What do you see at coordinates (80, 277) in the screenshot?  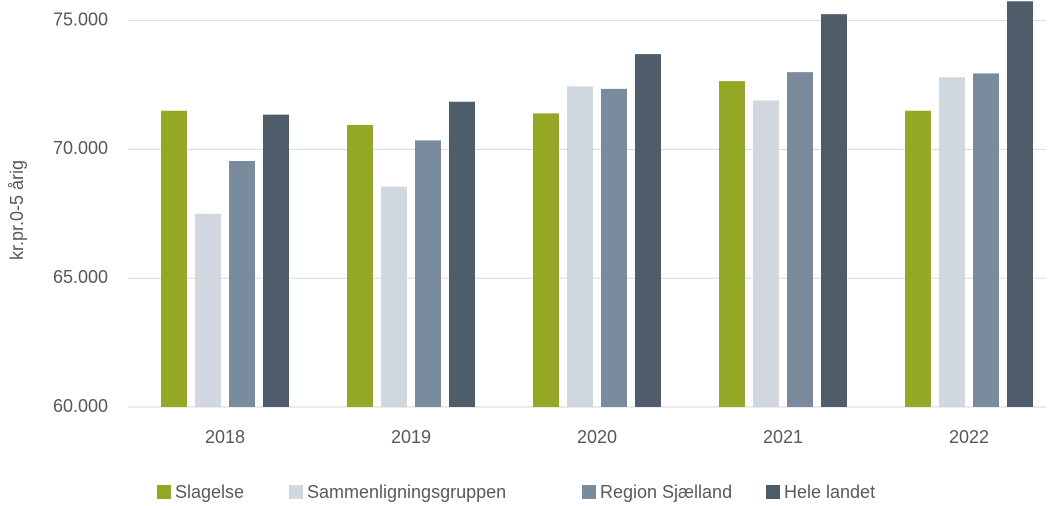 I see `y-tick-label: 65.000` at bounding box center [80, 277].